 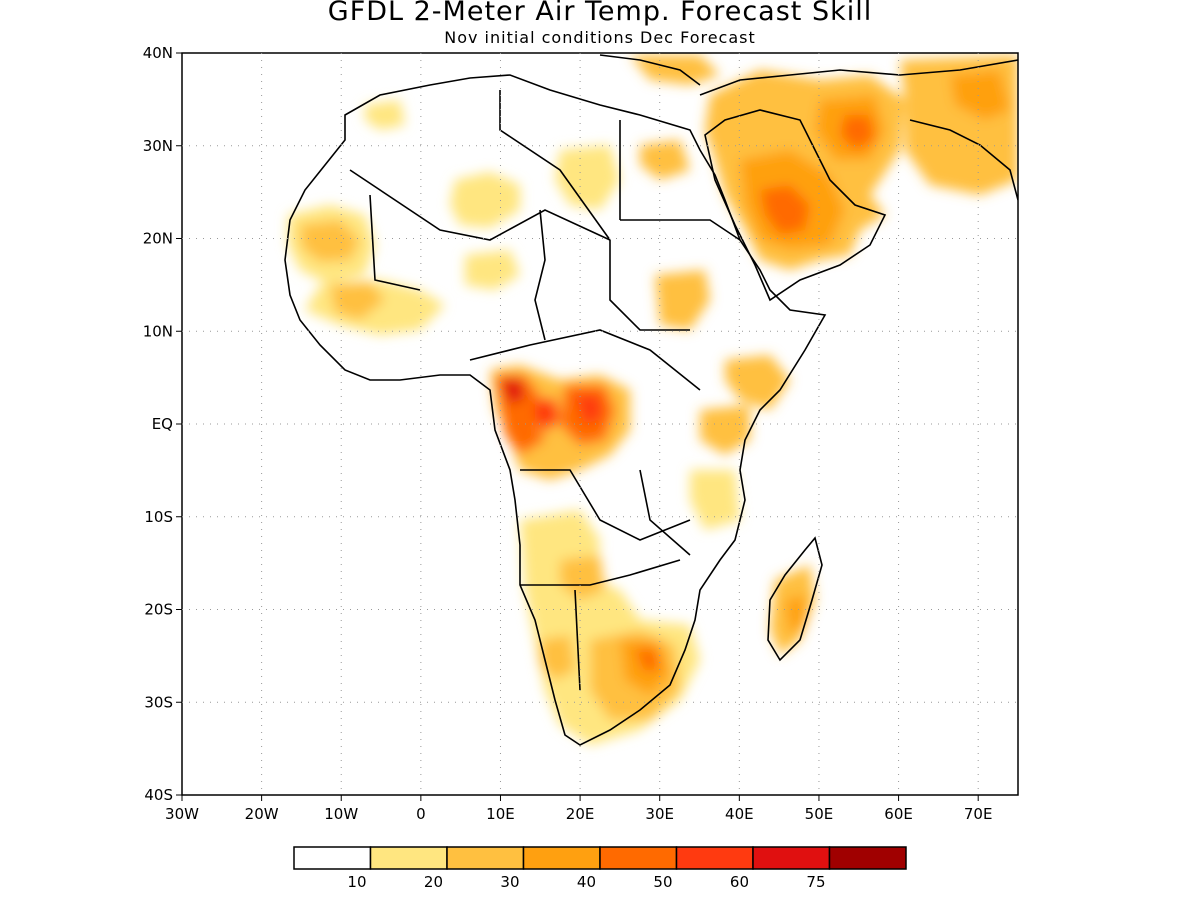 I want to click on map-title: GFDL 2-Meter Air Temp. Forecast Skill, so click(x=600, y=13).